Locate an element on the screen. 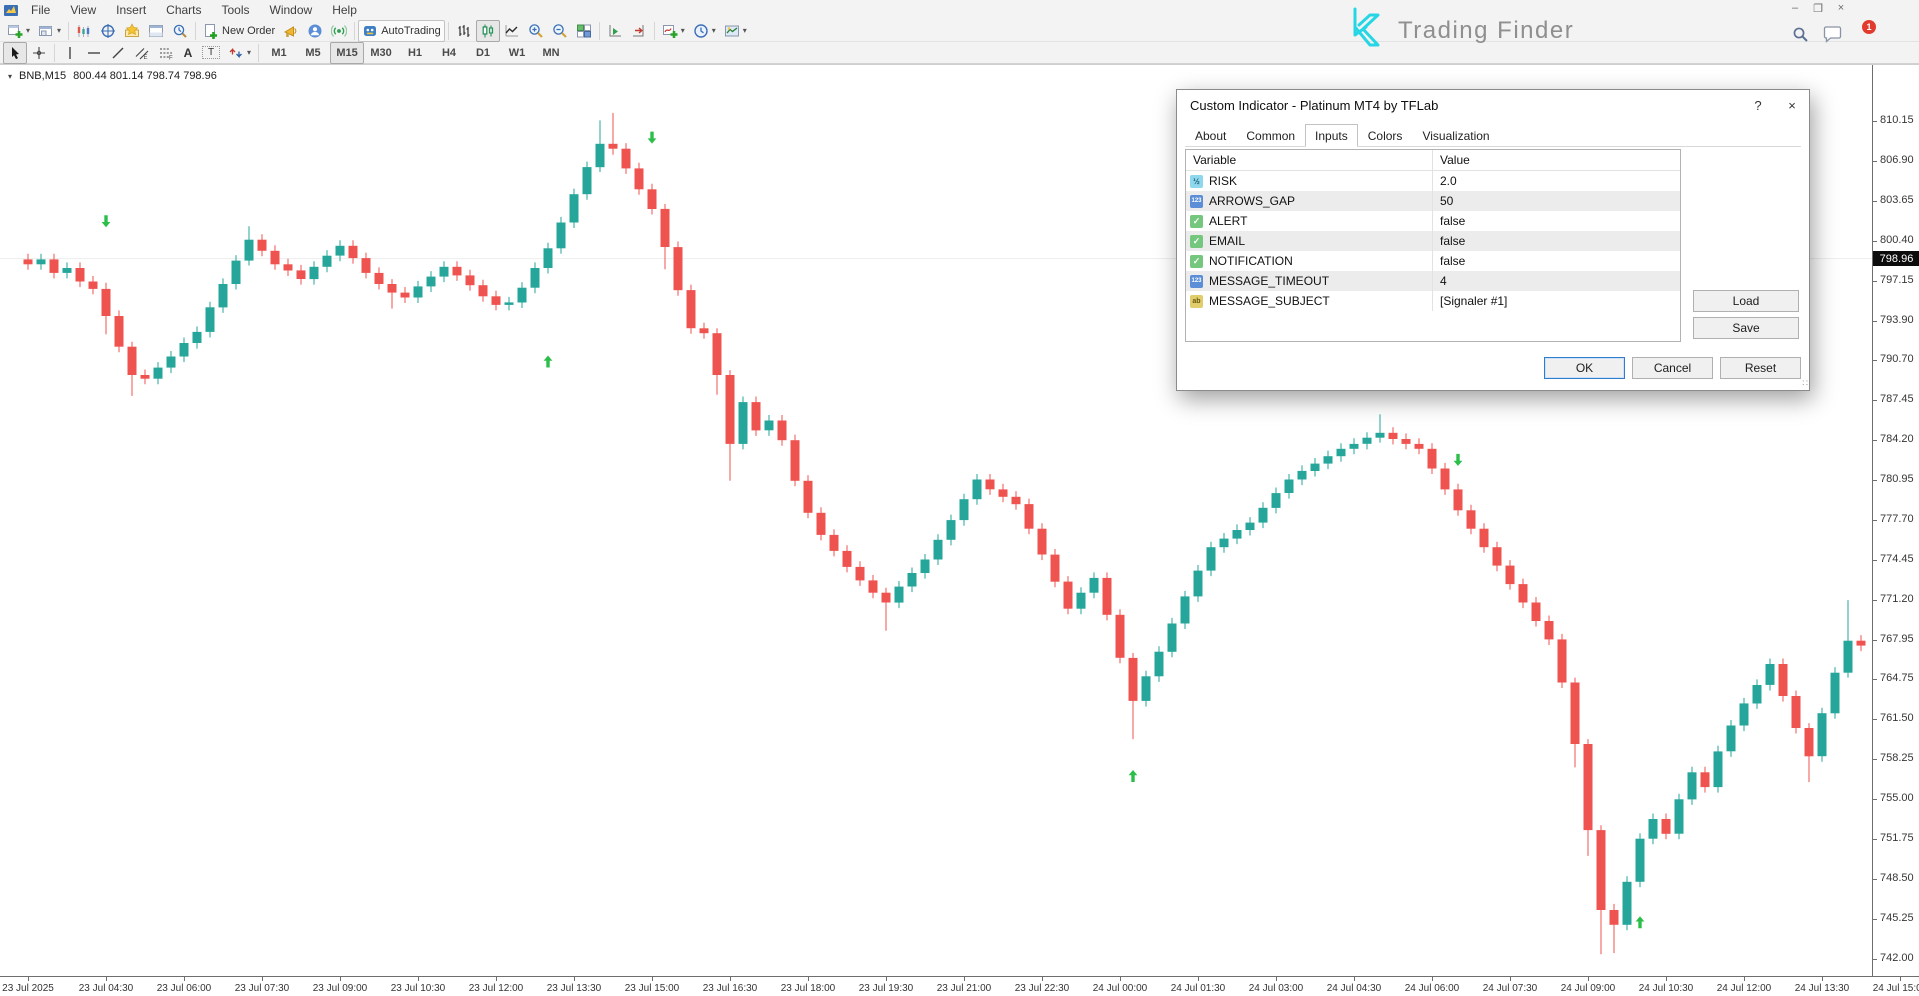 The height and width of the screenshot is (996, 1919). ok-button: OK is located at coordinates (1584, 368).